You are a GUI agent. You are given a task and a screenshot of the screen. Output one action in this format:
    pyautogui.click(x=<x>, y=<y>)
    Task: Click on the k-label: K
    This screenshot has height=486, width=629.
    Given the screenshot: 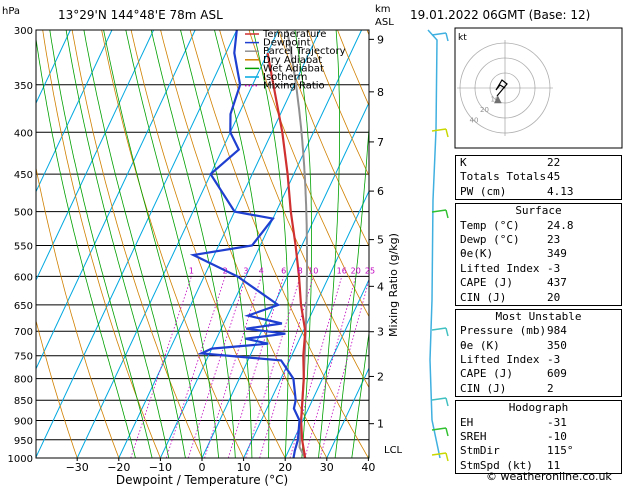 What is the action you would take?
    pyautogui.click(x=463, y=162)
    